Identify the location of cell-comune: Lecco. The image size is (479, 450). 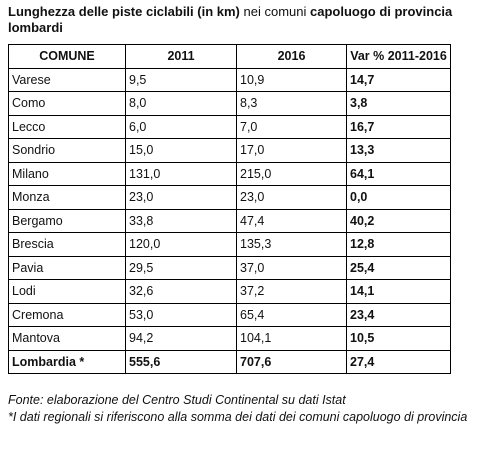
(67, 126).